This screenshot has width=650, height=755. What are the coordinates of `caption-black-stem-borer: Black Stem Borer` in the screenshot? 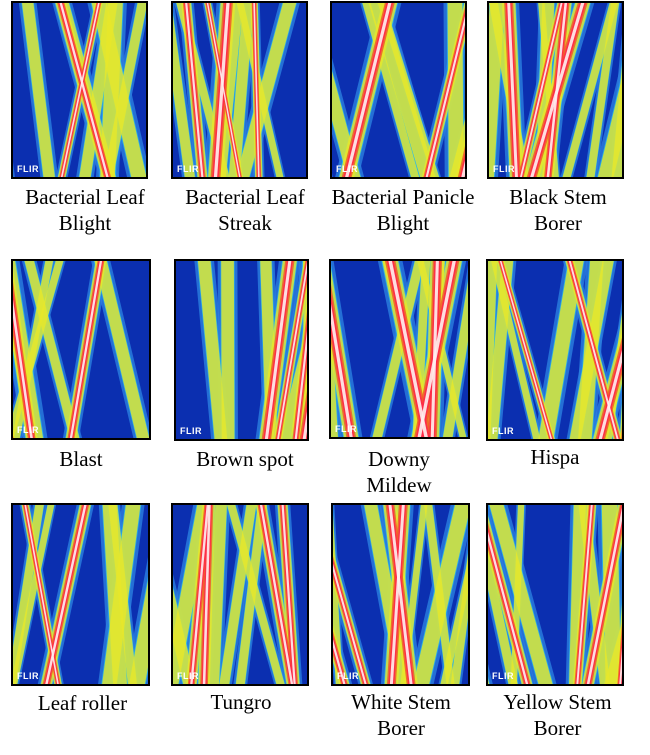 It's located at (558, 210).